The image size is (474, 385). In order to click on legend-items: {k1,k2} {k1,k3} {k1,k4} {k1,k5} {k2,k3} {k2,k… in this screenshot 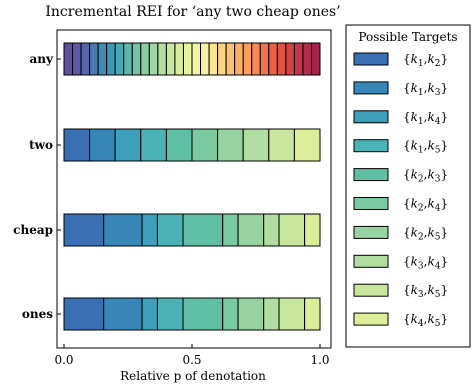, I will do `click(400, 190)`.